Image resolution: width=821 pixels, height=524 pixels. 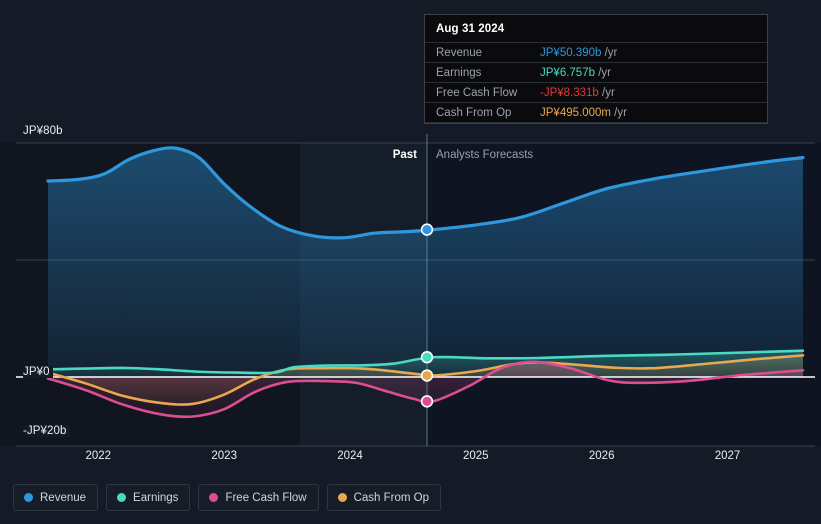 I want to click on forecast-label: Analysts Forecasts, so click(x=485, y=155).